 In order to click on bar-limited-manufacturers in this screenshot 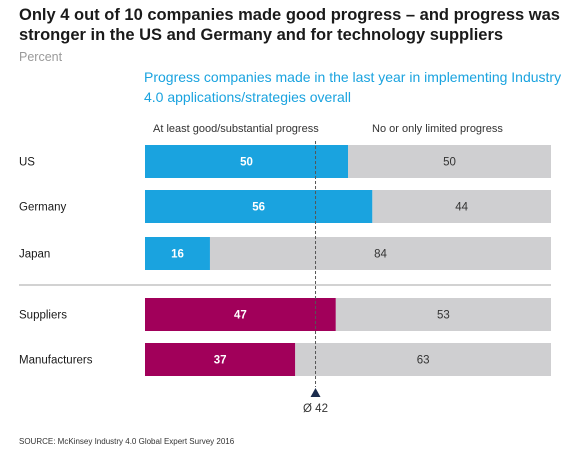, I will do `click(423, 359)`.